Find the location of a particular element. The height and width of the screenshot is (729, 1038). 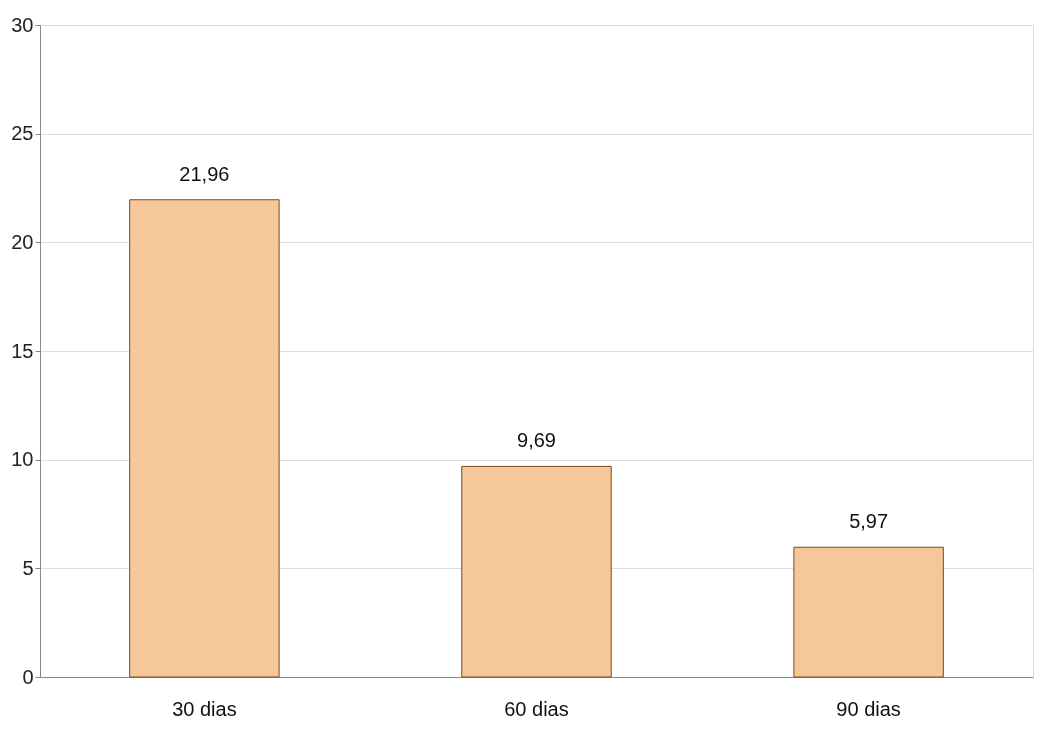

y-tick-label: 0 is located at coordinates (28, 676).